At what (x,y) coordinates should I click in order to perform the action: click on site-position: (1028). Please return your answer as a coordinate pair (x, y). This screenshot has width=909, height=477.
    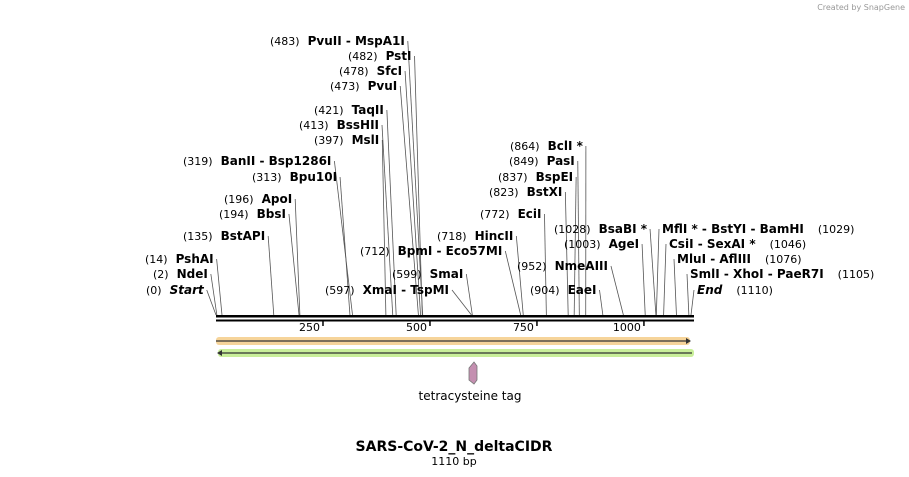
    Looking at the image, I should click on (572, 229).